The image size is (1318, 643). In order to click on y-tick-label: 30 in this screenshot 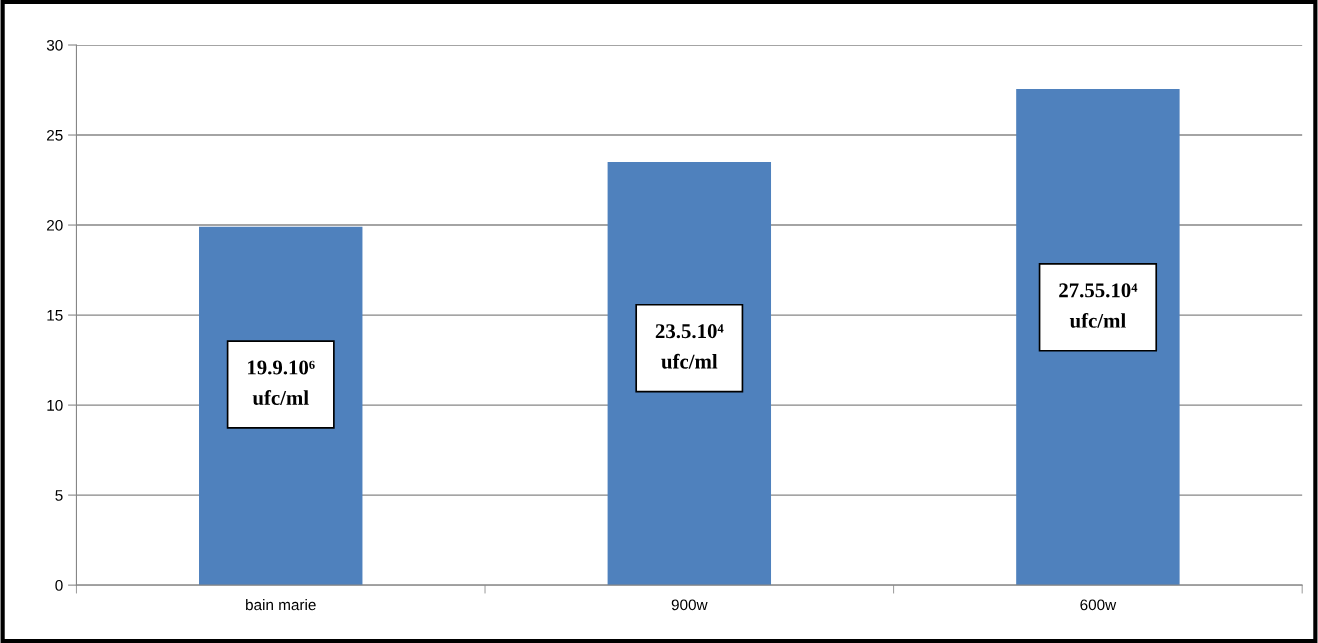, I will do `click(54, 45)`.